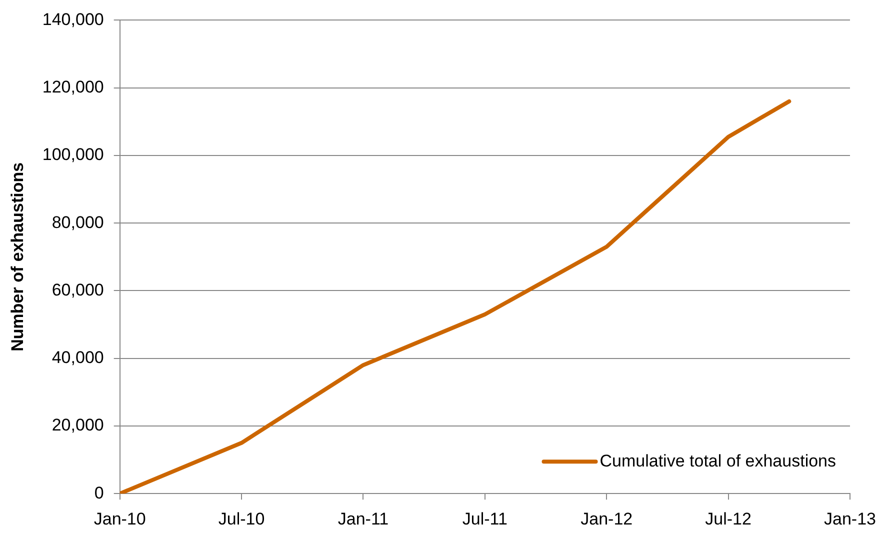 The height and width of the screenshot is (544, 894). Describe the element at coordinates (718, 460) in the screenshot. I see `legend-label: Cumulative total of exhaustions` at that location.